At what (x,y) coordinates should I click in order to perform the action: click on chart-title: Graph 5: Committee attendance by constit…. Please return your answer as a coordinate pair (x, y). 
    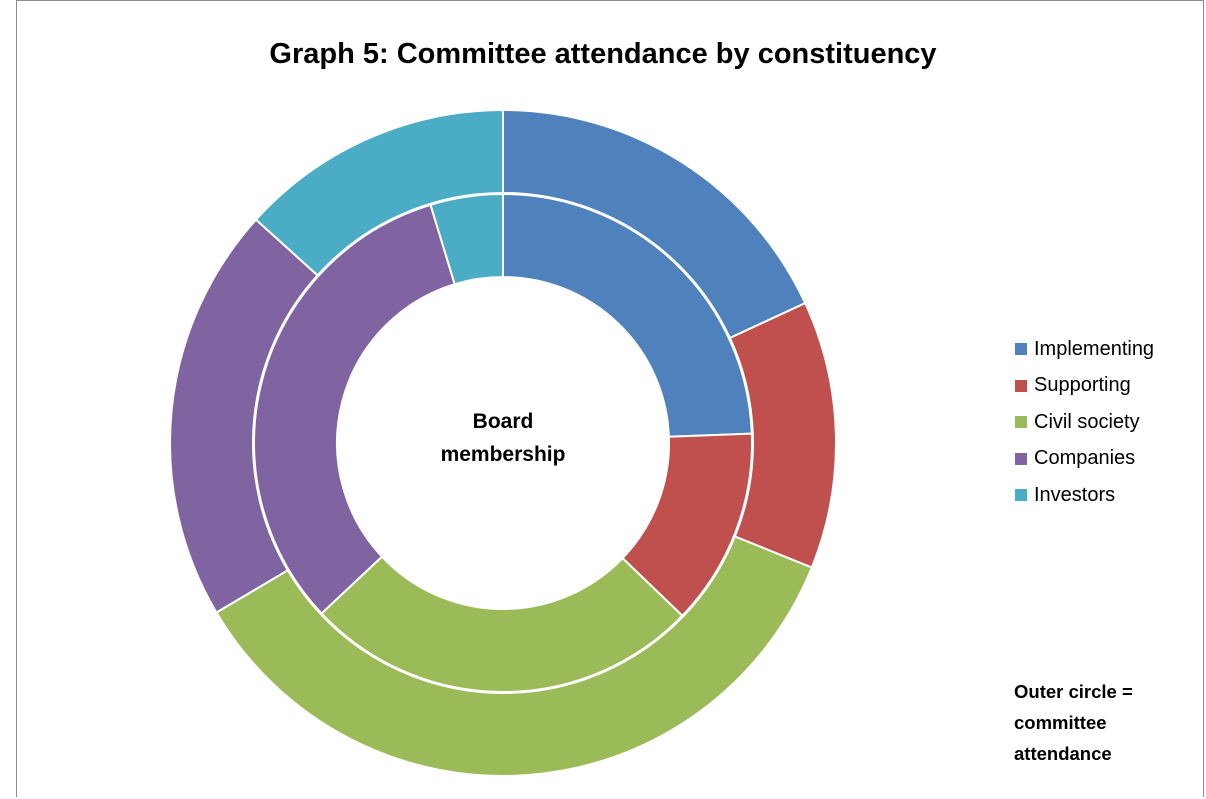
    Looking at the image, I should click on (603, 54).